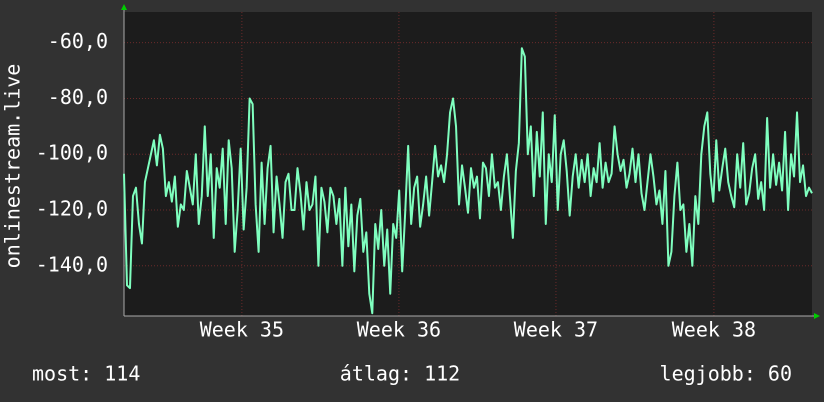  I want to click on y-tick-label: -80,0, so click(78, 97).